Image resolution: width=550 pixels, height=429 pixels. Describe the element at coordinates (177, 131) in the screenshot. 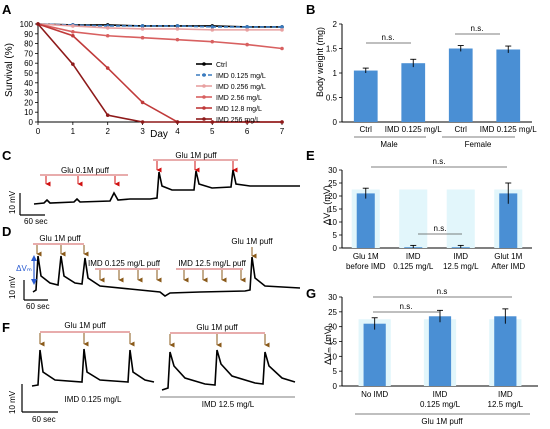

I see `panel-a-x-tick-label: 4` at that location.